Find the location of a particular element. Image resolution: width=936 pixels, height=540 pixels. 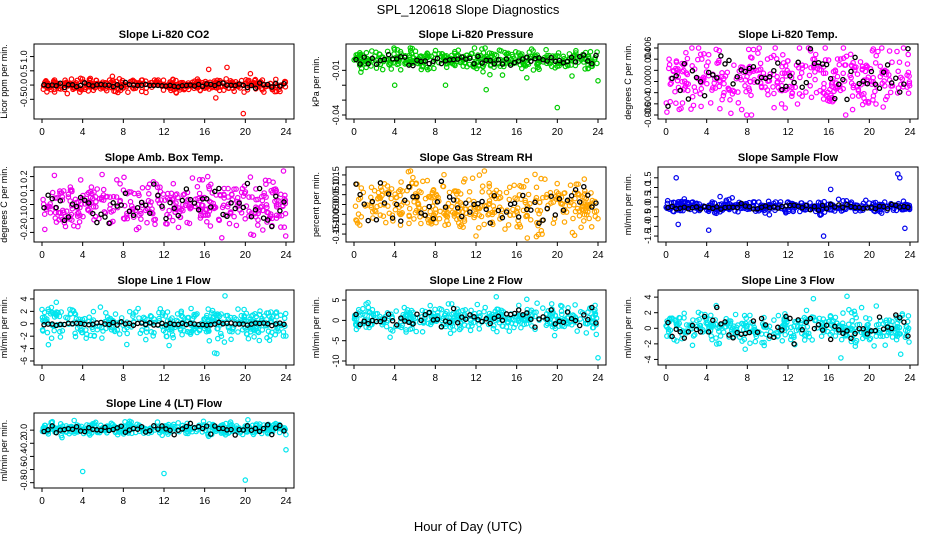

y-tick-label: -0.004 is located at coordinates (648, 104).